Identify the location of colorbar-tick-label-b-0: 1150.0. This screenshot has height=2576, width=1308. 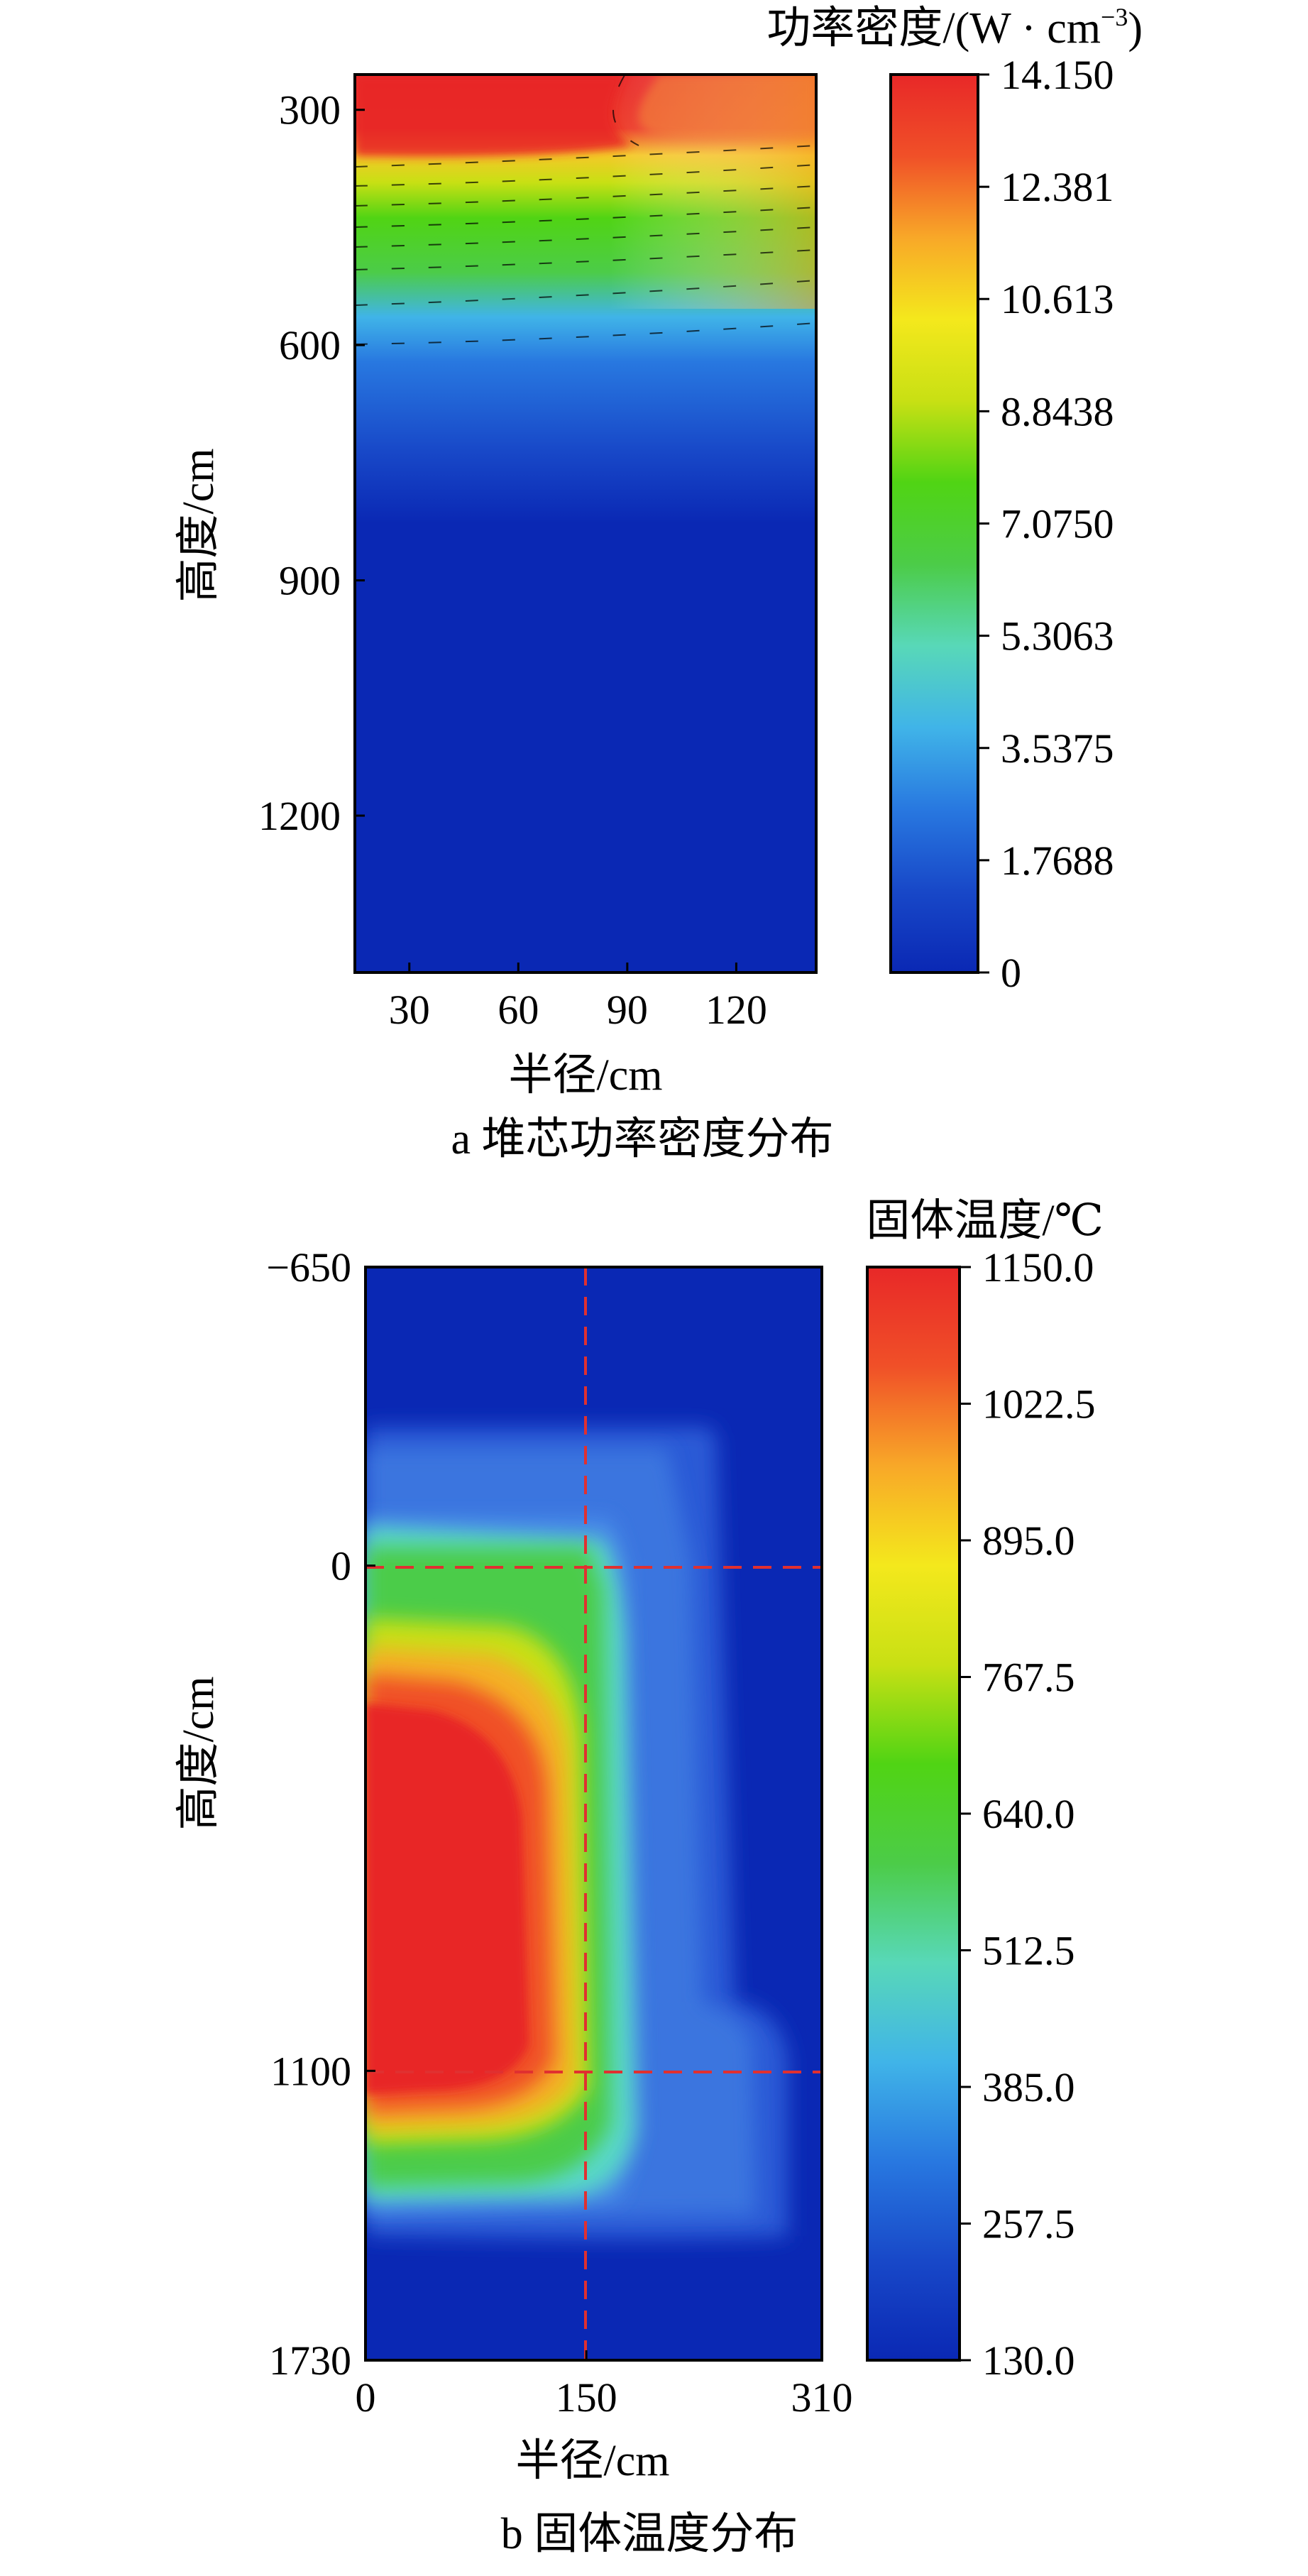
(1038, 1267).